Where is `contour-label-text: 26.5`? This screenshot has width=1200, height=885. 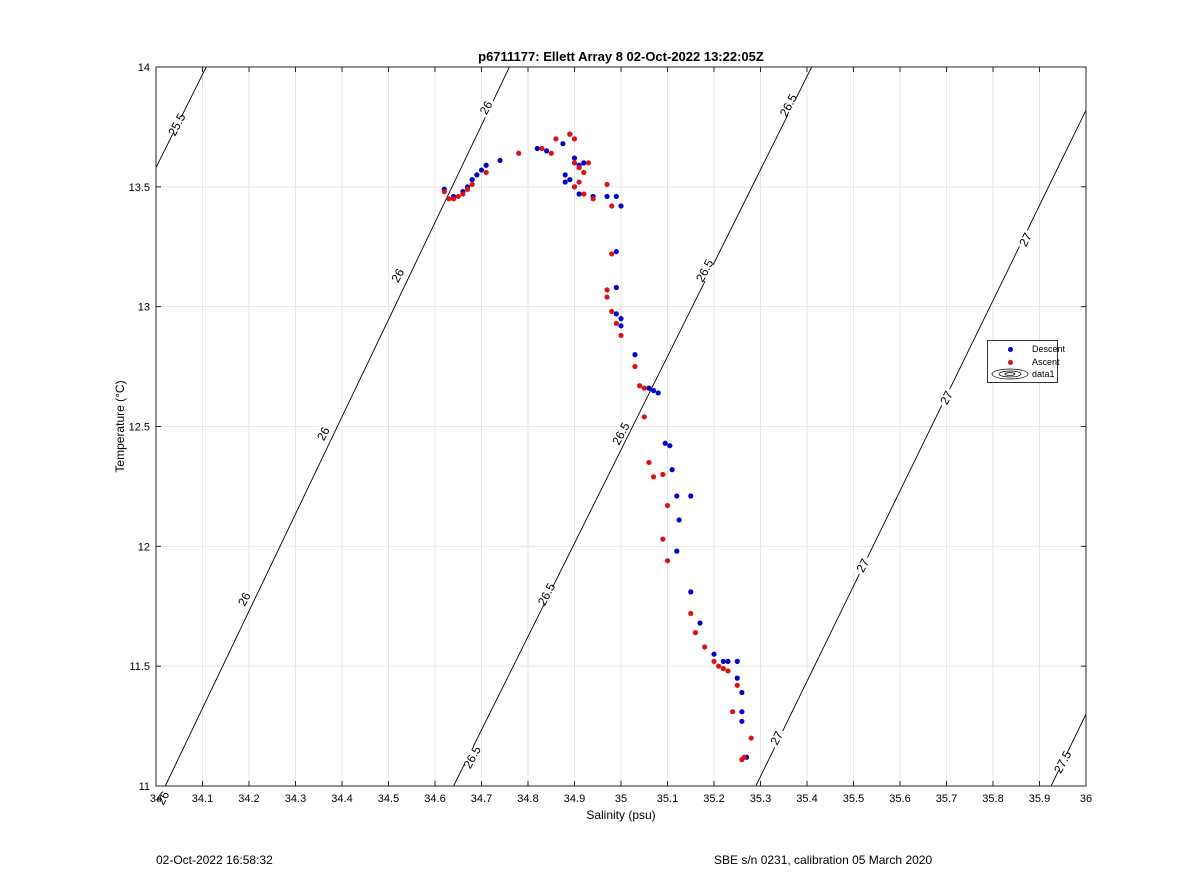 contour-label-text: 26.5 is located at coordinates (704, 270).